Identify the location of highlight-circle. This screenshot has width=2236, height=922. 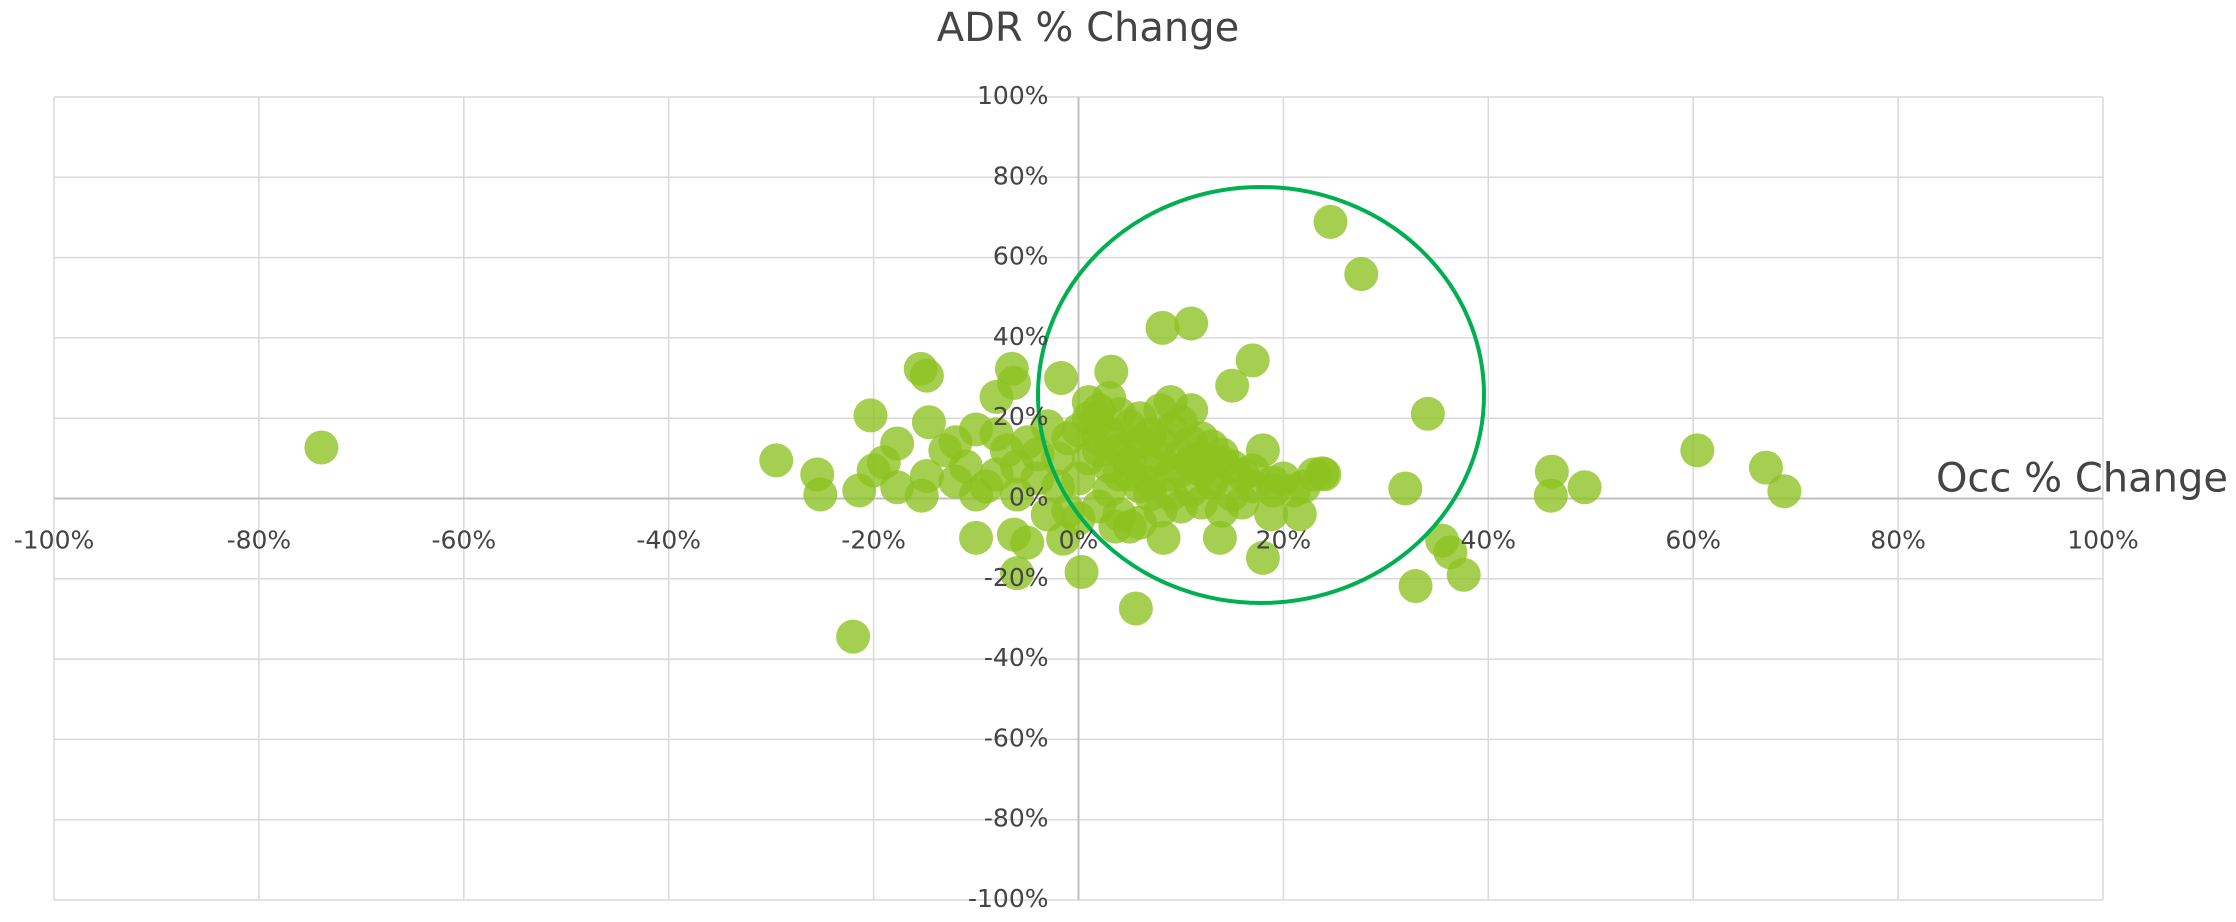
(1261, 395).